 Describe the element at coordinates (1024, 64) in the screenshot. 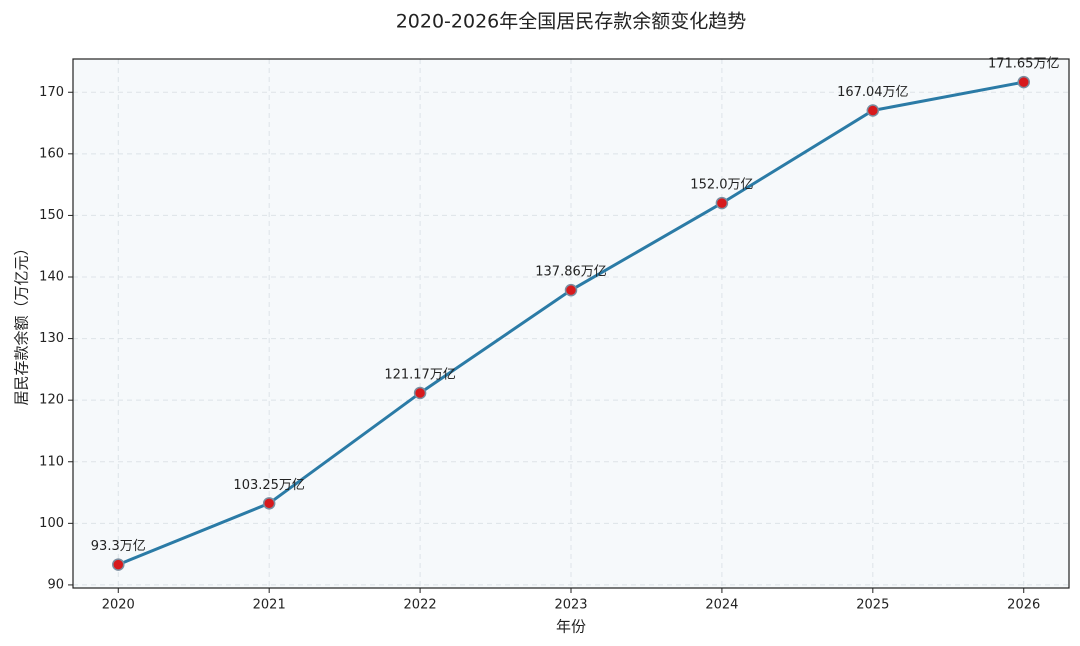

I see `value-label: 171.65万亿` at that location.